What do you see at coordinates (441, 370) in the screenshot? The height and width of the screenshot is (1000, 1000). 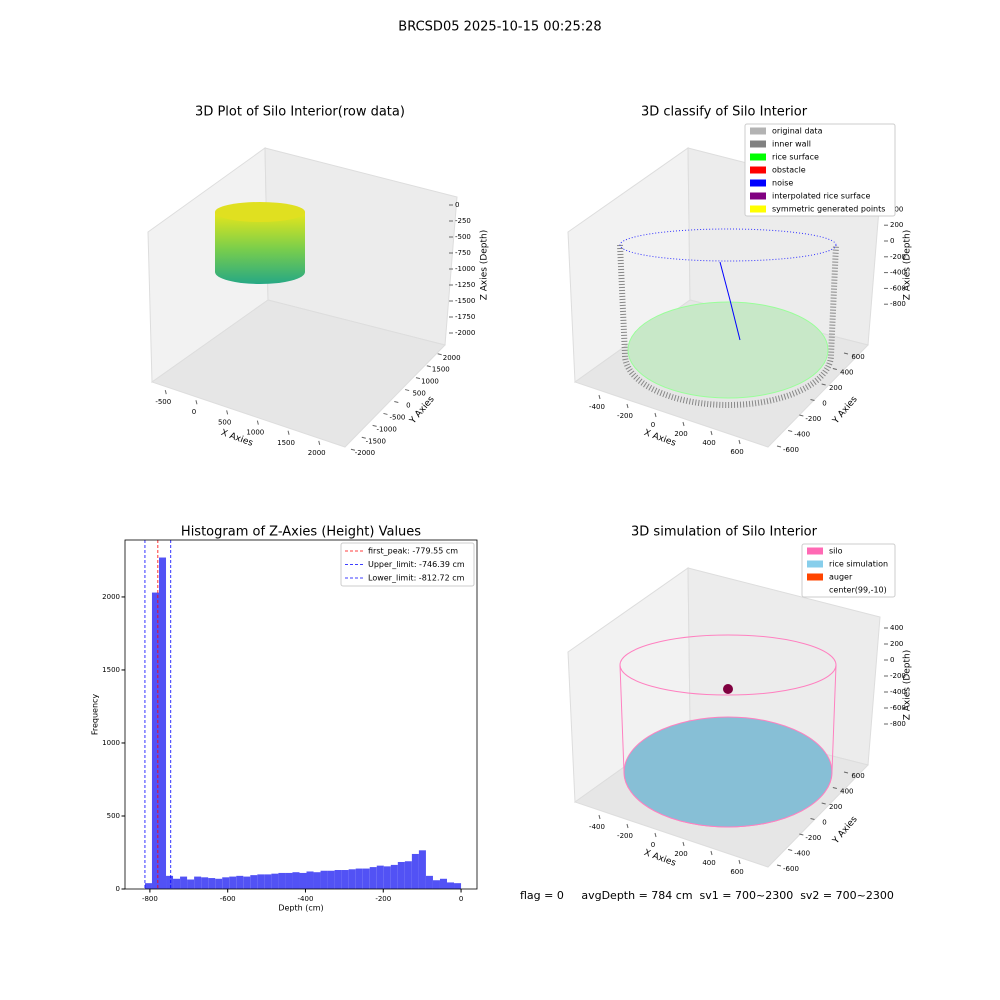 I see `y-tick-label: 1500` at bounding box center [441, 370].